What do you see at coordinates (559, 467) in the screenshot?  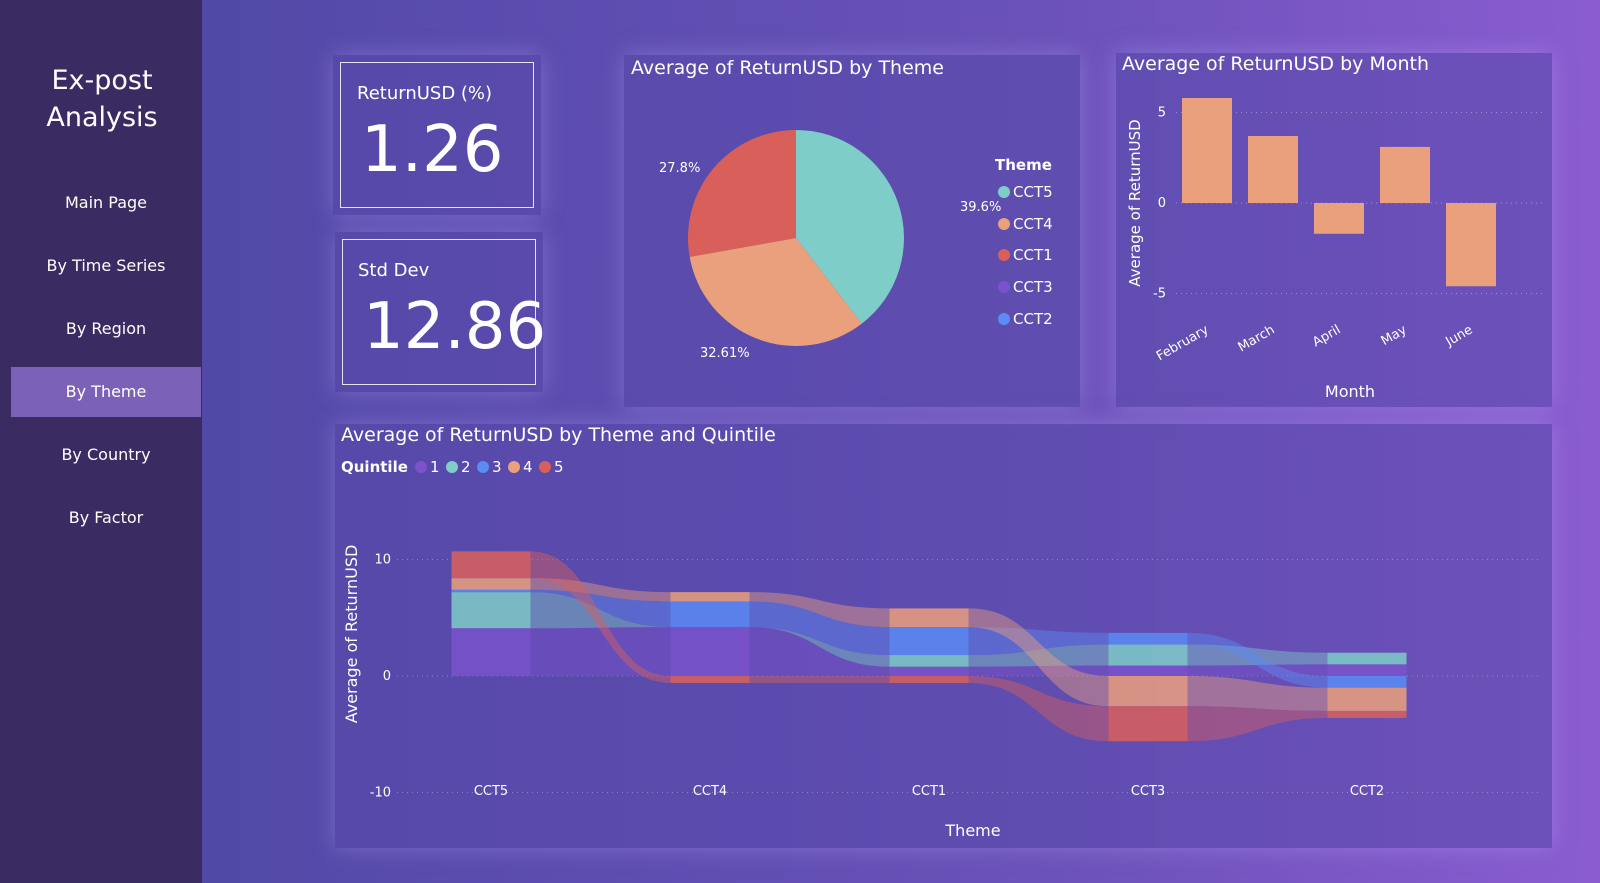 I see `ribbon-legend-label-5: 5` at bounding box center [559, 467].